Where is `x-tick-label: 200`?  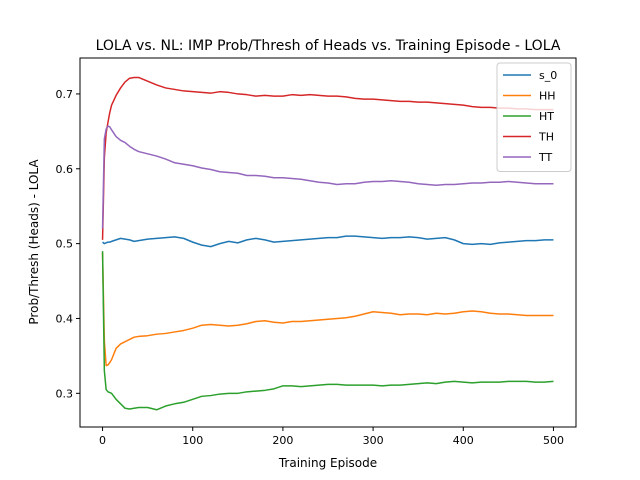 x-tick-label: 200 is located at coordinates (282, 440).